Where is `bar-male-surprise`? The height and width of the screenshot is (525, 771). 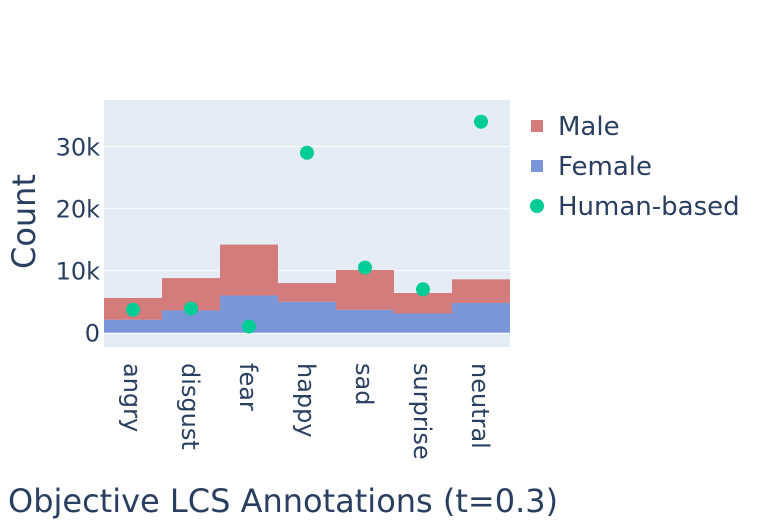 bar-male-surprise is located at coordinates (423, 303).